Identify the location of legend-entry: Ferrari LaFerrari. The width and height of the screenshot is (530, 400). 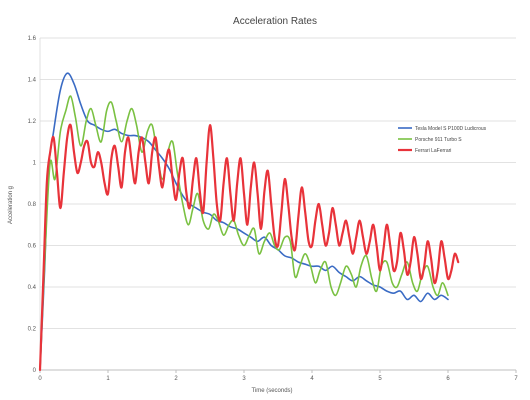
(433, 151).